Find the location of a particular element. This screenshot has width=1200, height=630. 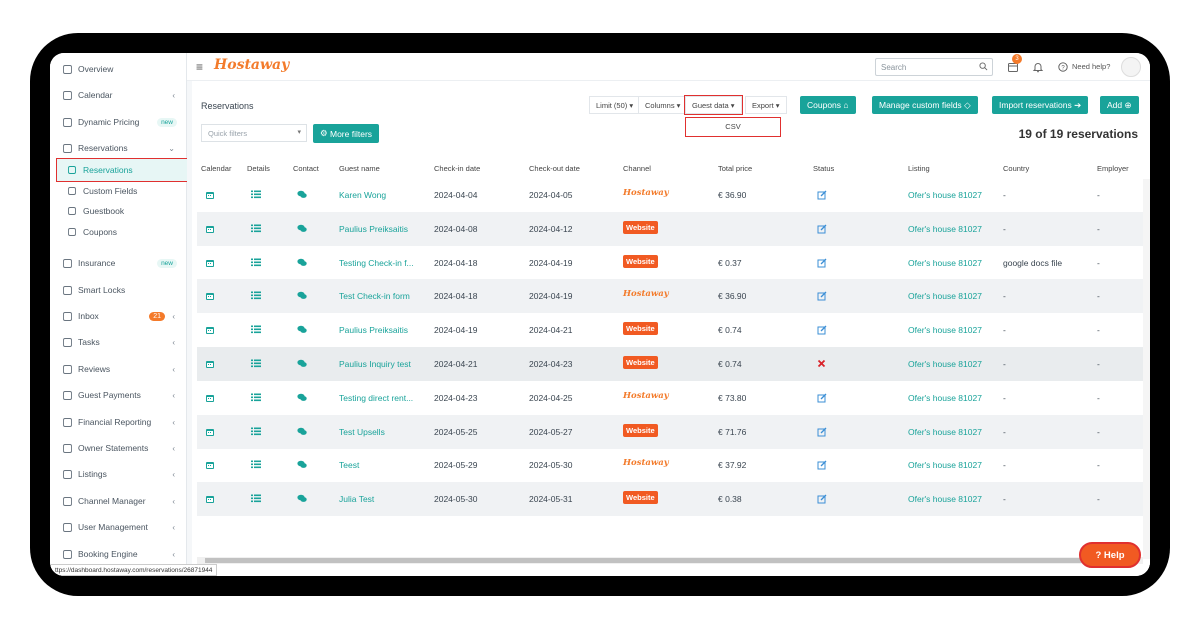

vertical-scrollbar is located at coordinates (1146, 369).